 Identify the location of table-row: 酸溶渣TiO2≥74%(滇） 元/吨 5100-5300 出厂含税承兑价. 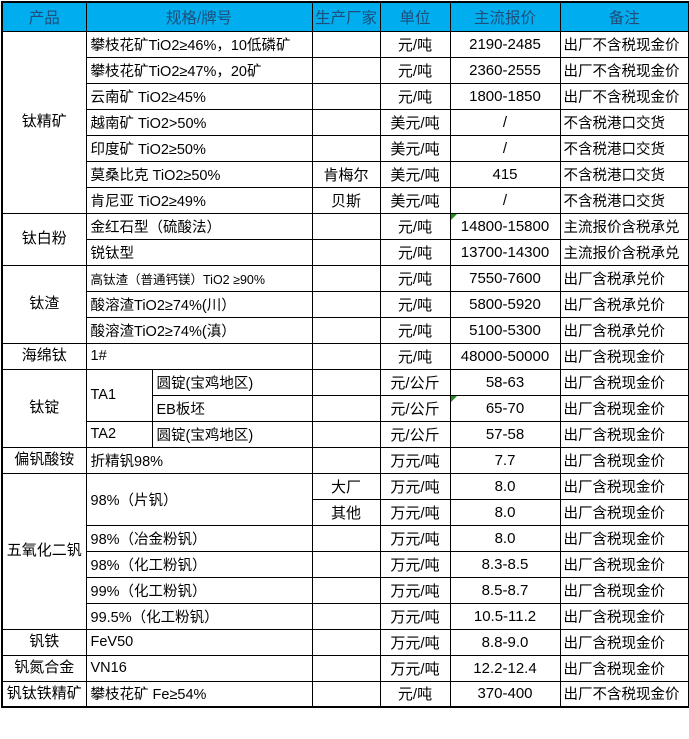
(345, 330).